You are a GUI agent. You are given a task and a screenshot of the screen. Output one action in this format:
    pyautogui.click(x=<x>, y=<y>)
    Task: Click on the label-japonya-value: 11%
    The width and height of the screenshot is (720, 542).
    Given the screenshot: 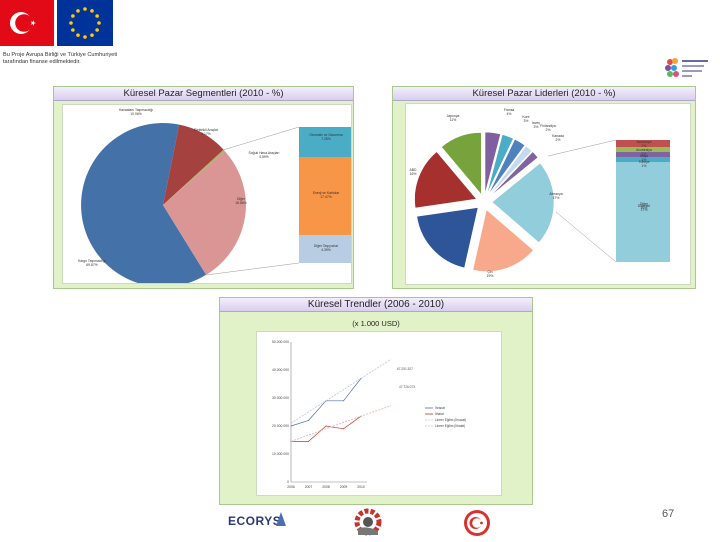 What is the action you would take?
    pyautogui.click(x=453, y=120)
    